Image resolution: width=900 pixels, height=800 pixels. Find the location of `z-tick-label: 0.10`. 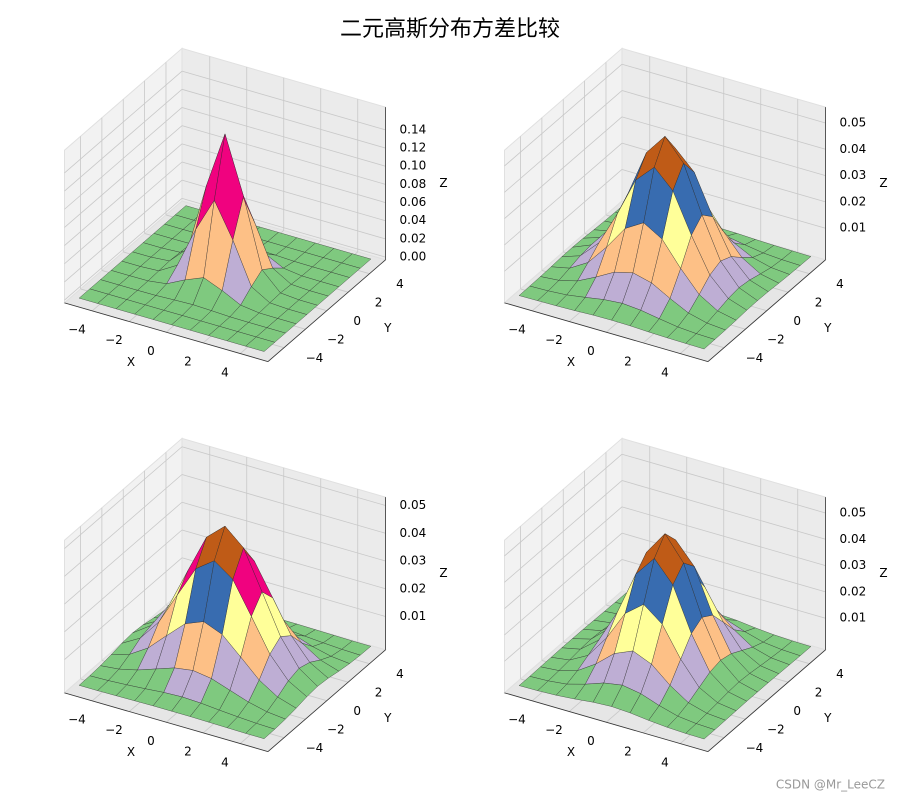

z-tick-label: 0.10 is located at coordinates (413, 166).